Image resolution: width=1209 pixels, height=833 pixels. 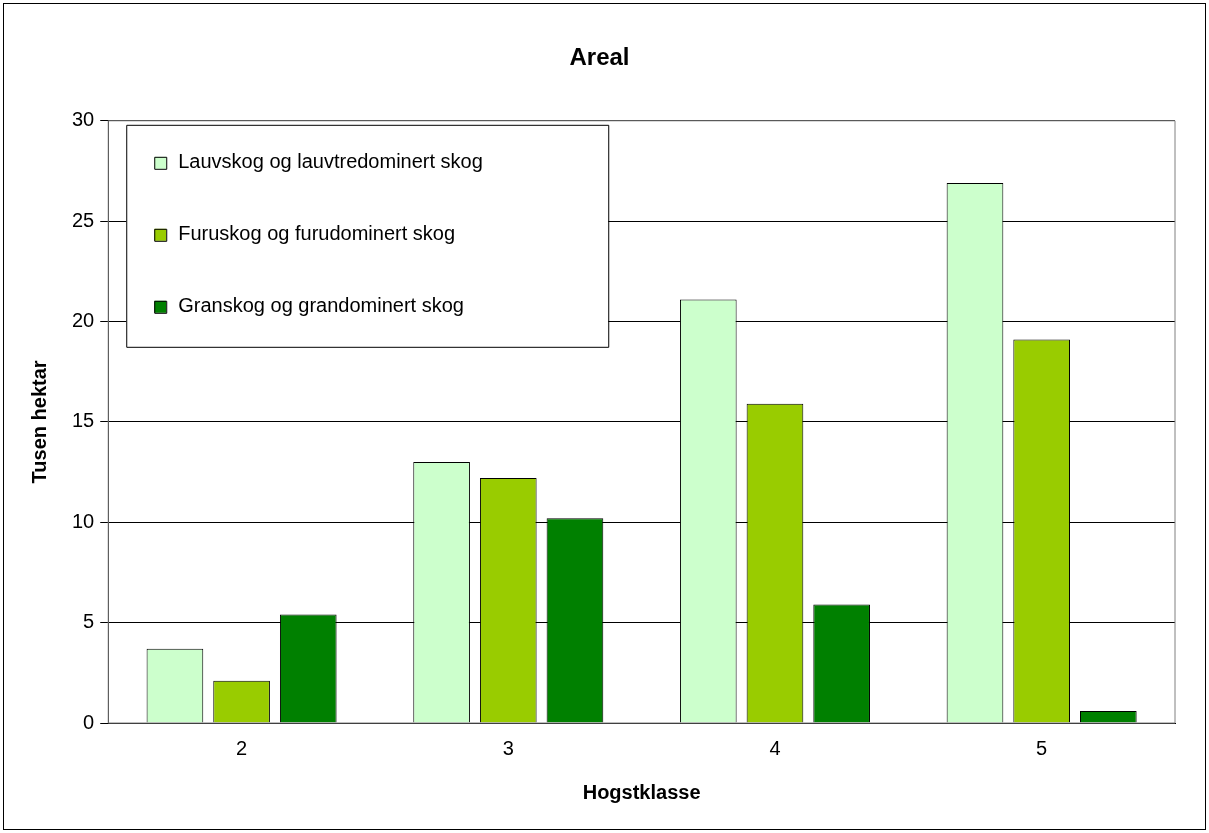 I want to click on y-axis-title: Tusen hektar, so click(x=38, y=422).